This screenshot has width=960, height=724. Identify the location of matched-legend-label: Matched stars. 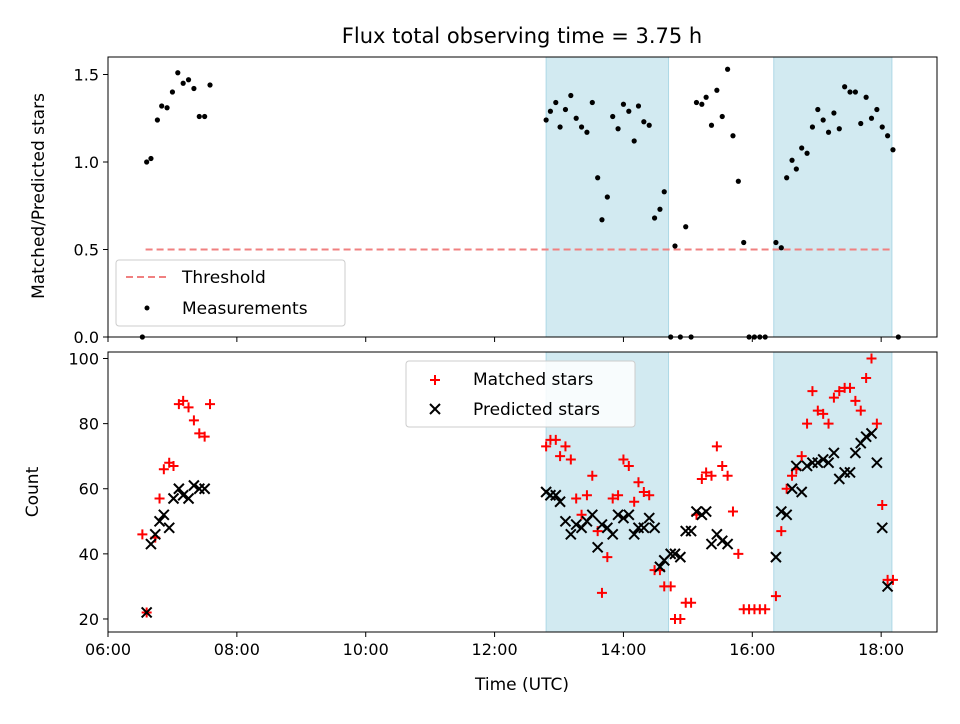
(533, 380).